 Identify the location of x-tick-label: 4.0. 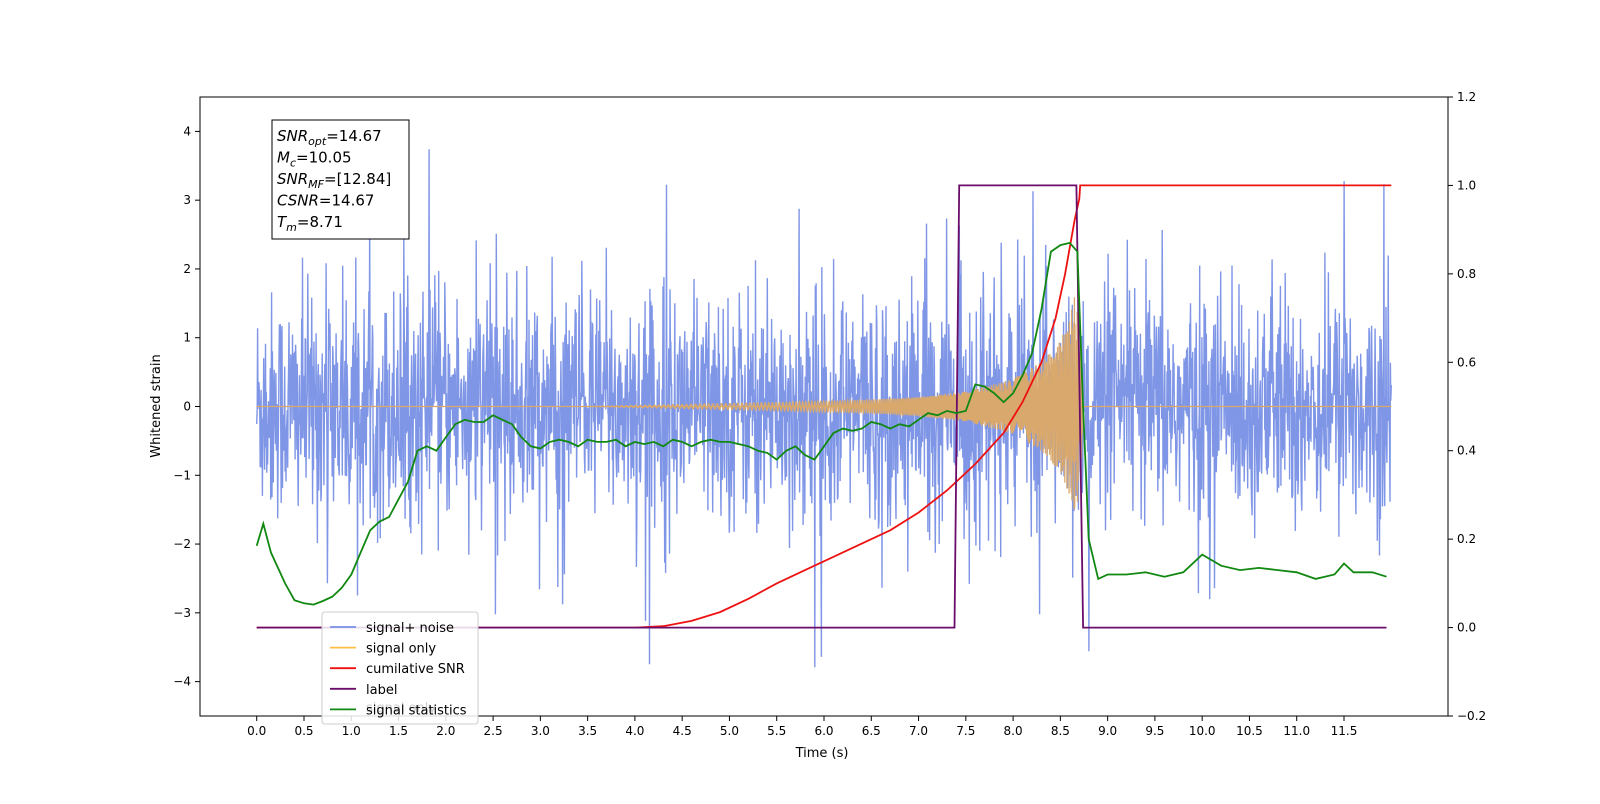
(634, 731).